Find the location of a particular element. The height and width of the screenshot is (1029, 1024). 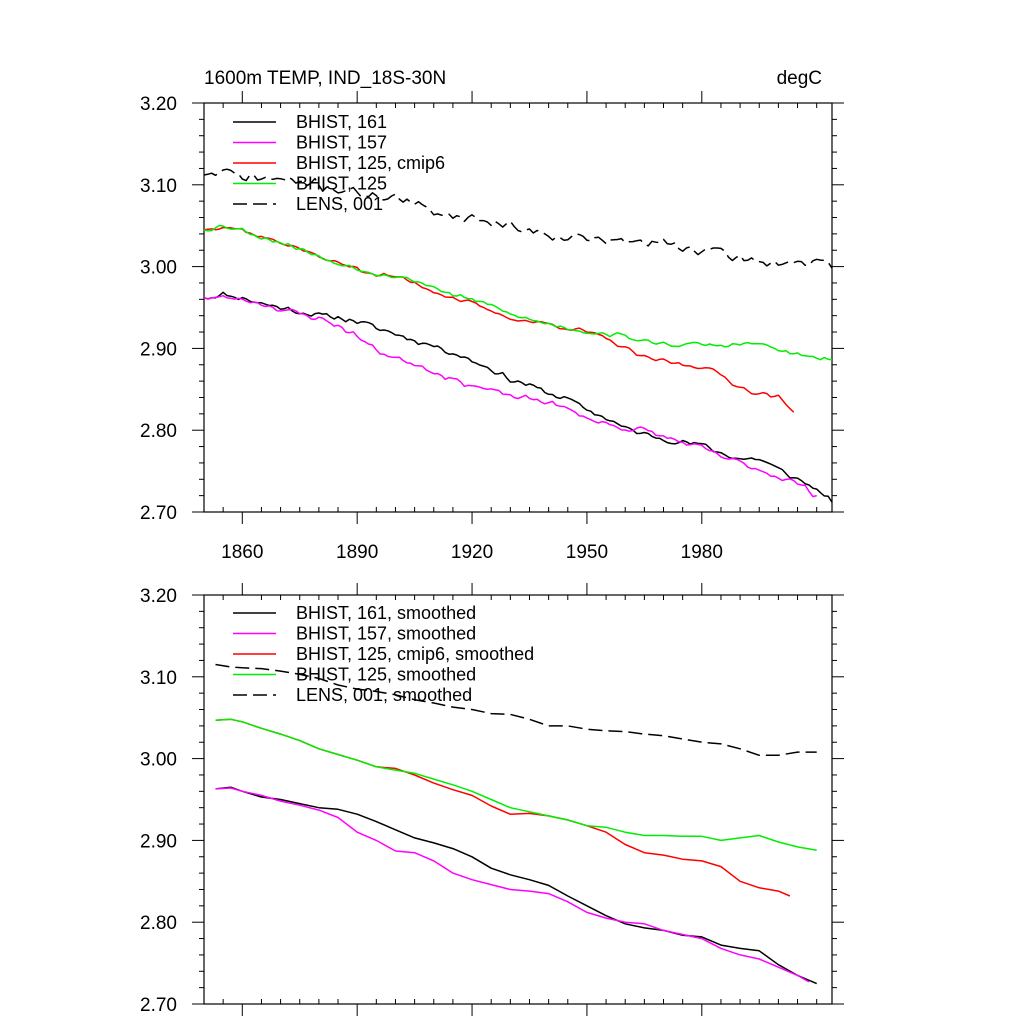

legend-label: BHIST, 161 is located at coordinates (341, 122).